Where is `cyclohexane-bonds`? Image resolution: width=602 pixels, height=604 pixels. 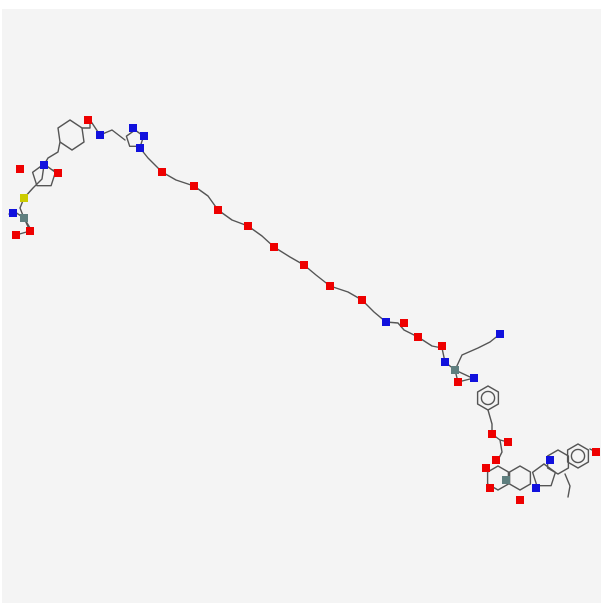 cyclohexane-bonds is located at coordinates (64, 142).